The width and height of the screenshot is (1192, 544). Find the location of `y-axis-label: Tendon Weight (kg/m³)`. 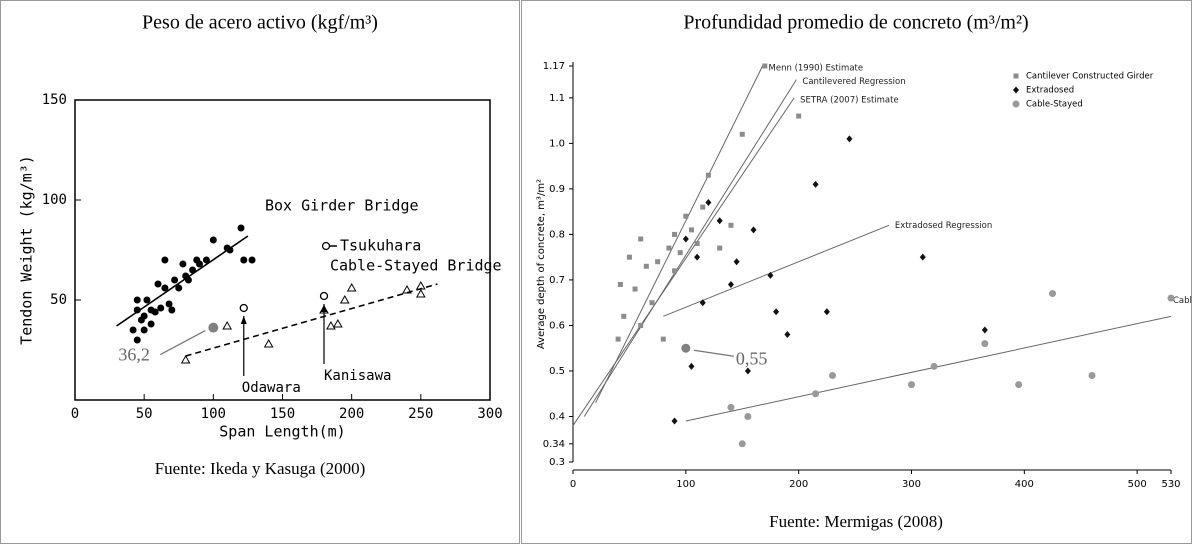

y-axis-label: Tendon Weight (kg/m³) is located at coordinates (27, 250).